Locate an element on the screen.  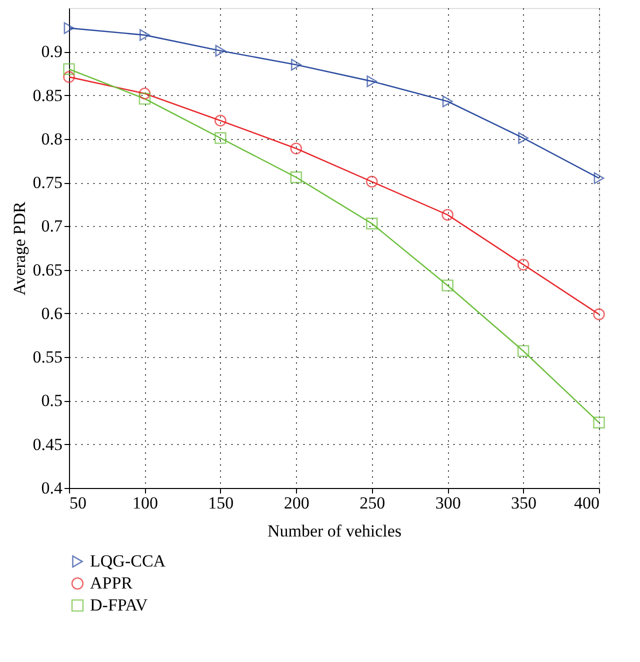
legend-label: LQG-CCA is located at coordinates (128, 561).